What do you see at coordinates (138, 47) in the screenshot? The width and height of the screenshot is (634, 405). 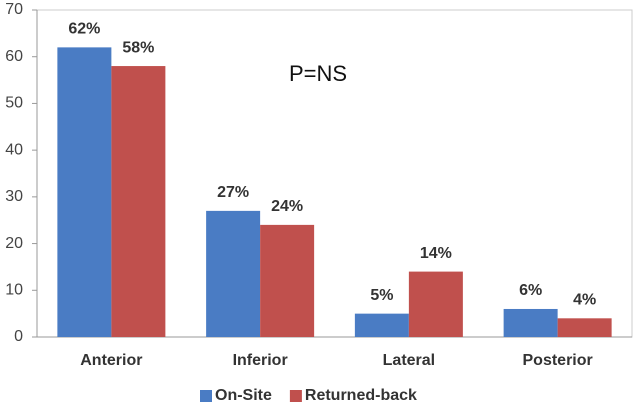 I see `value-label: 58%` at bounding box center [138, 47].